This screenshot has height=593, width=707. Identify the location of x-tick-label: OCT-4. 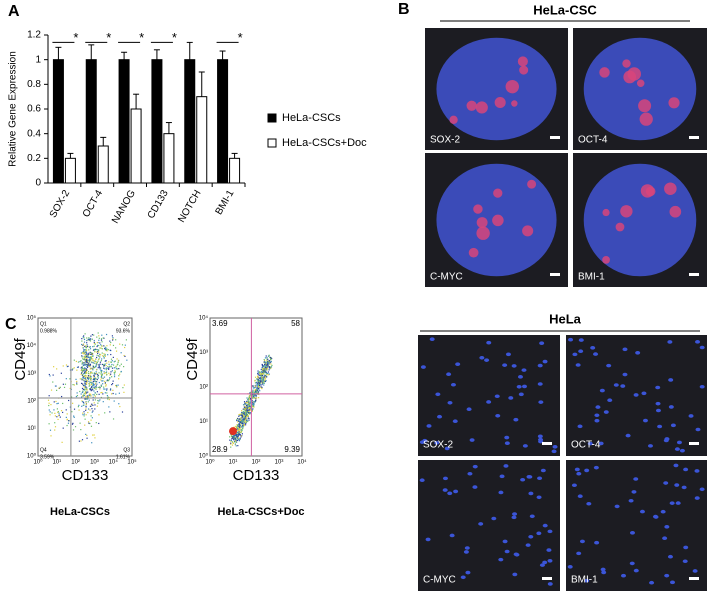
(93, 203).